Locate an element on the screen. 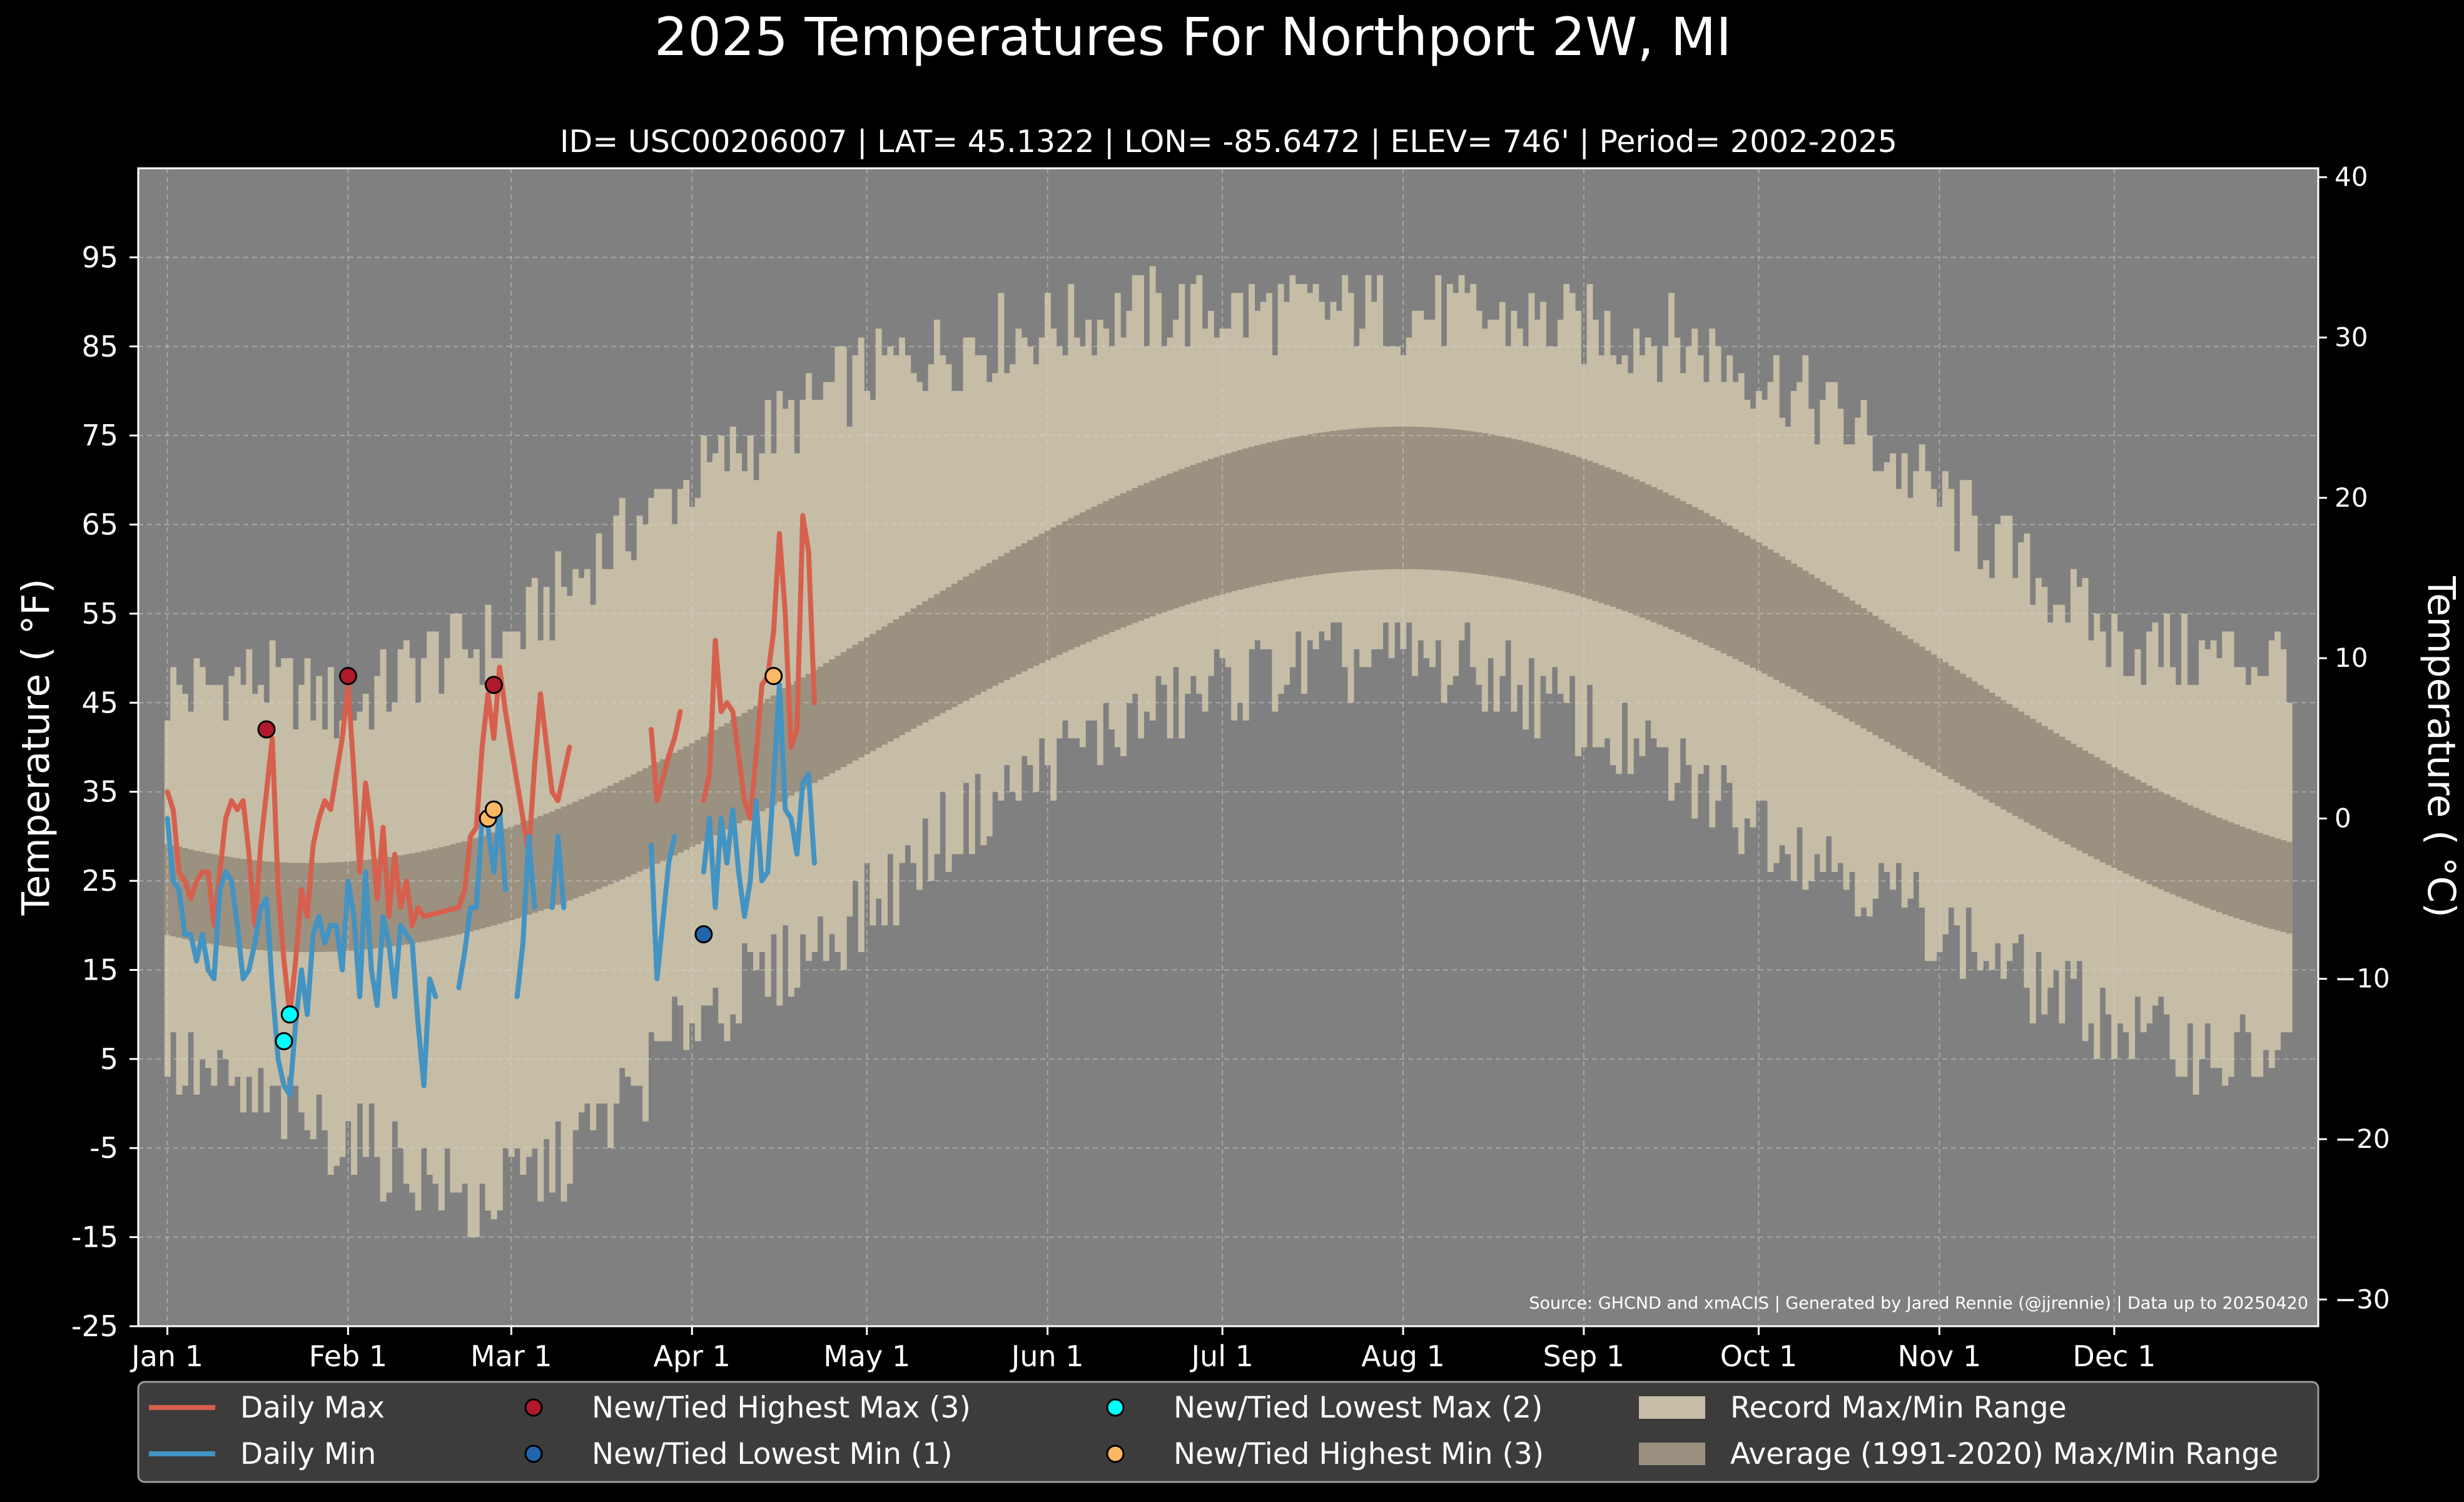 The image size is (2464, 1502). y-tick-label: 35 is located at coordinates (99, 792).